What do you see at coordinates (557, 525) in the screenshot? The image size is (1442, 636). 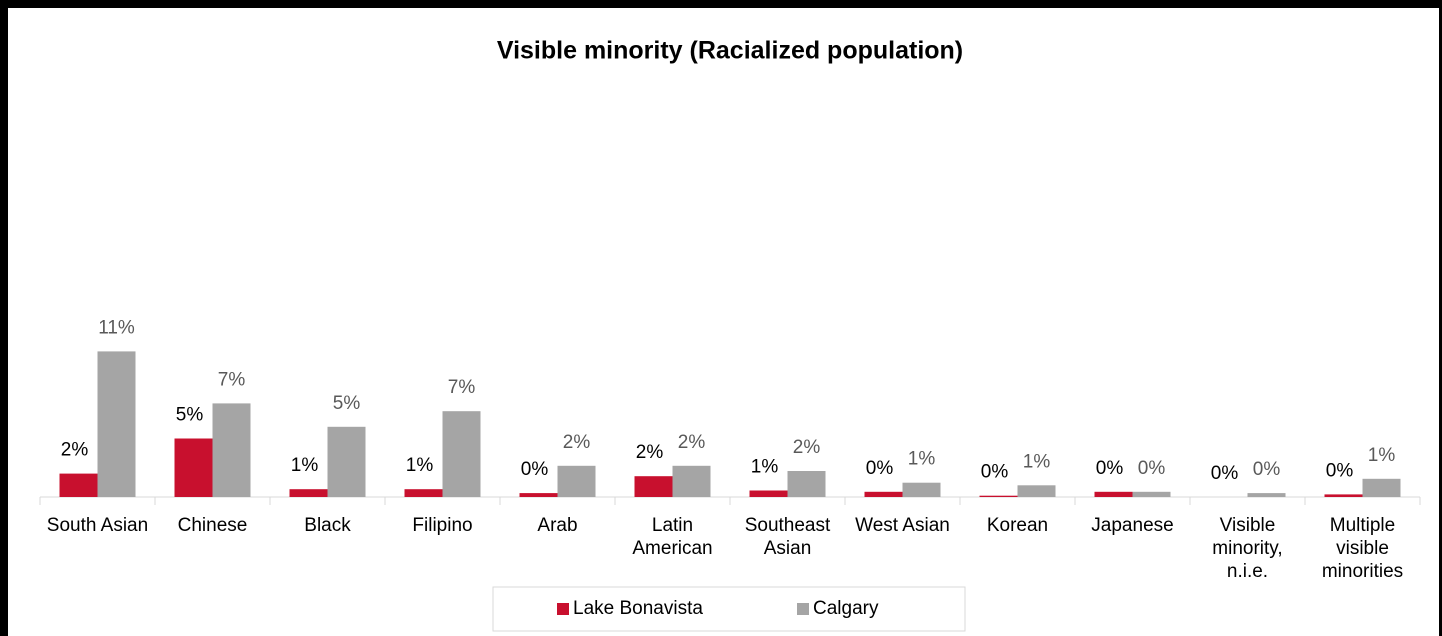 I see `x-tick-label: Arab` at bounding box center [557, 525].